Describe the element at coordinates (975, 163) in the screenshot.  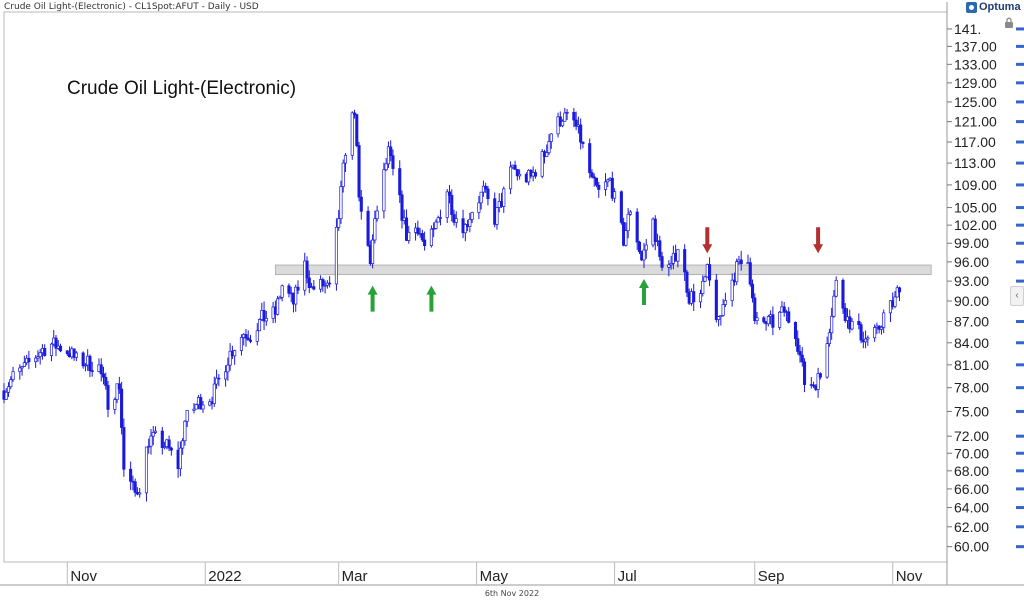
I see `y-tick-label: 113.00` at that location.